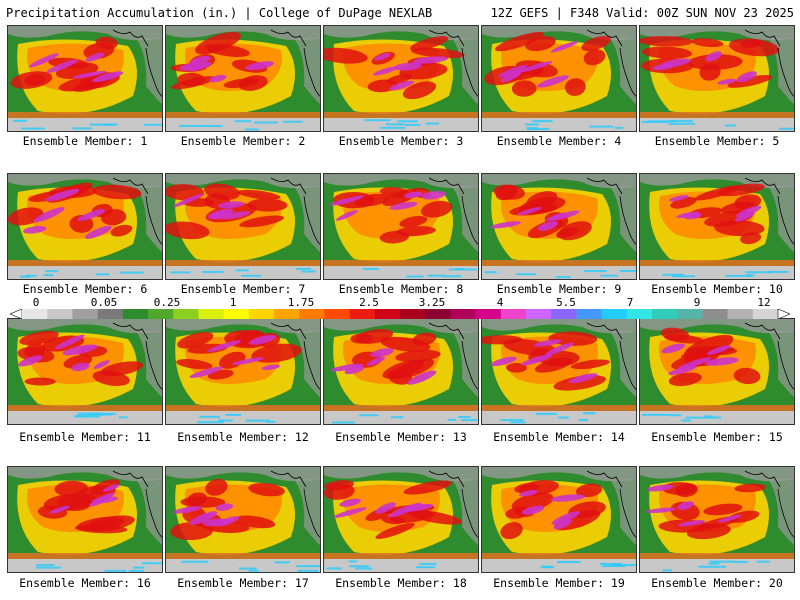  Describe the element at coordinates (630, 302) in the screenshot. I see `colorbar-tick-label: 7` at that location.